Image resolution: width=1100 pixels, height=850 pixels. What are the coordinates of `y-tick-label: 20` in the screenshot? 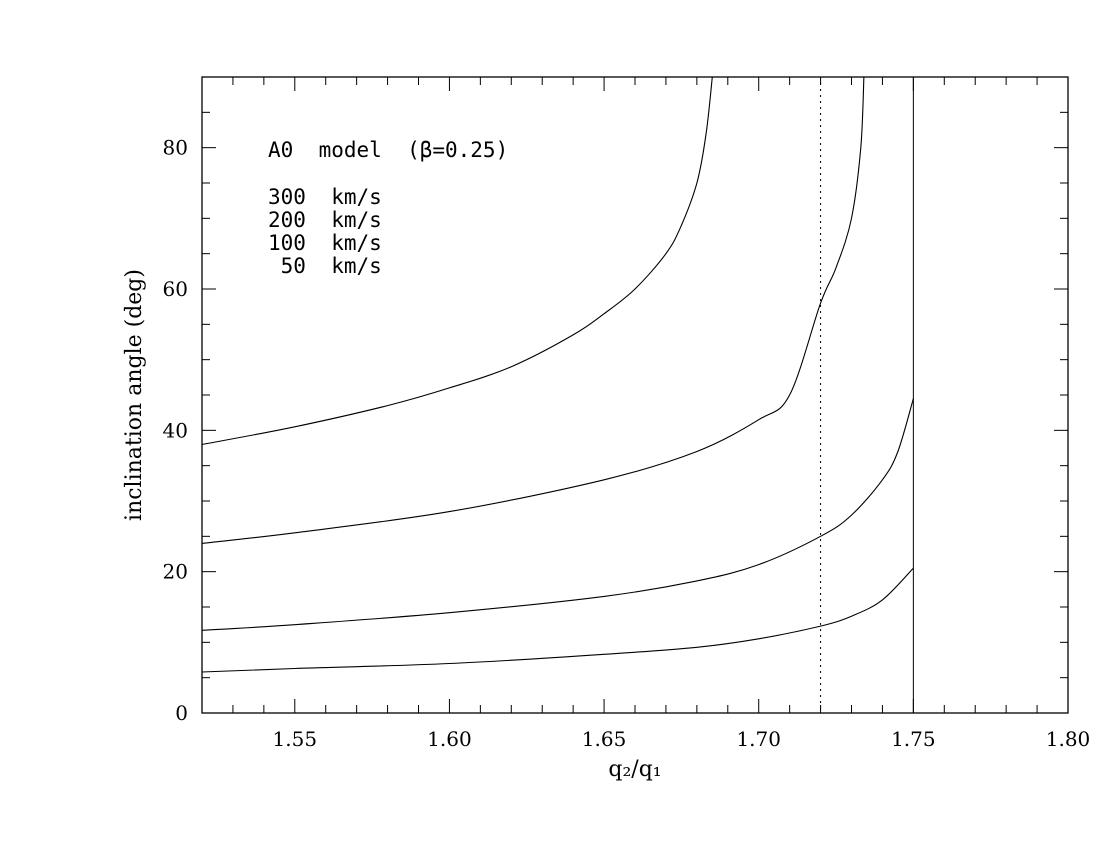 It's located at (175, 572).